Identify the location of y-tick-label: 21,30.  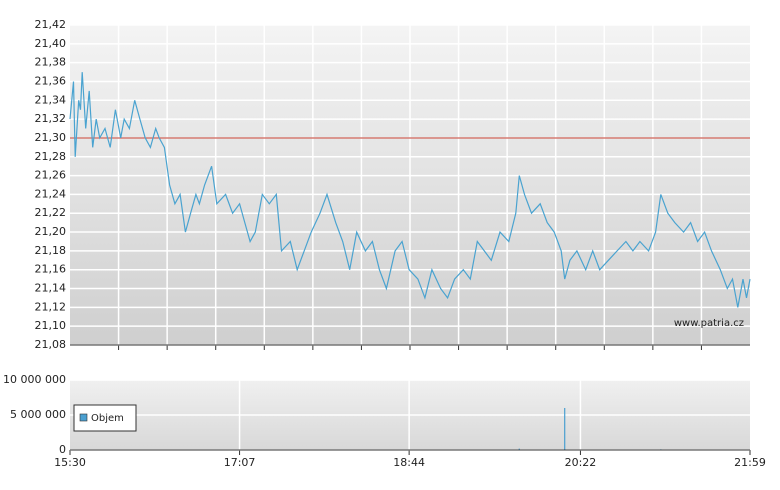
(51, 137).